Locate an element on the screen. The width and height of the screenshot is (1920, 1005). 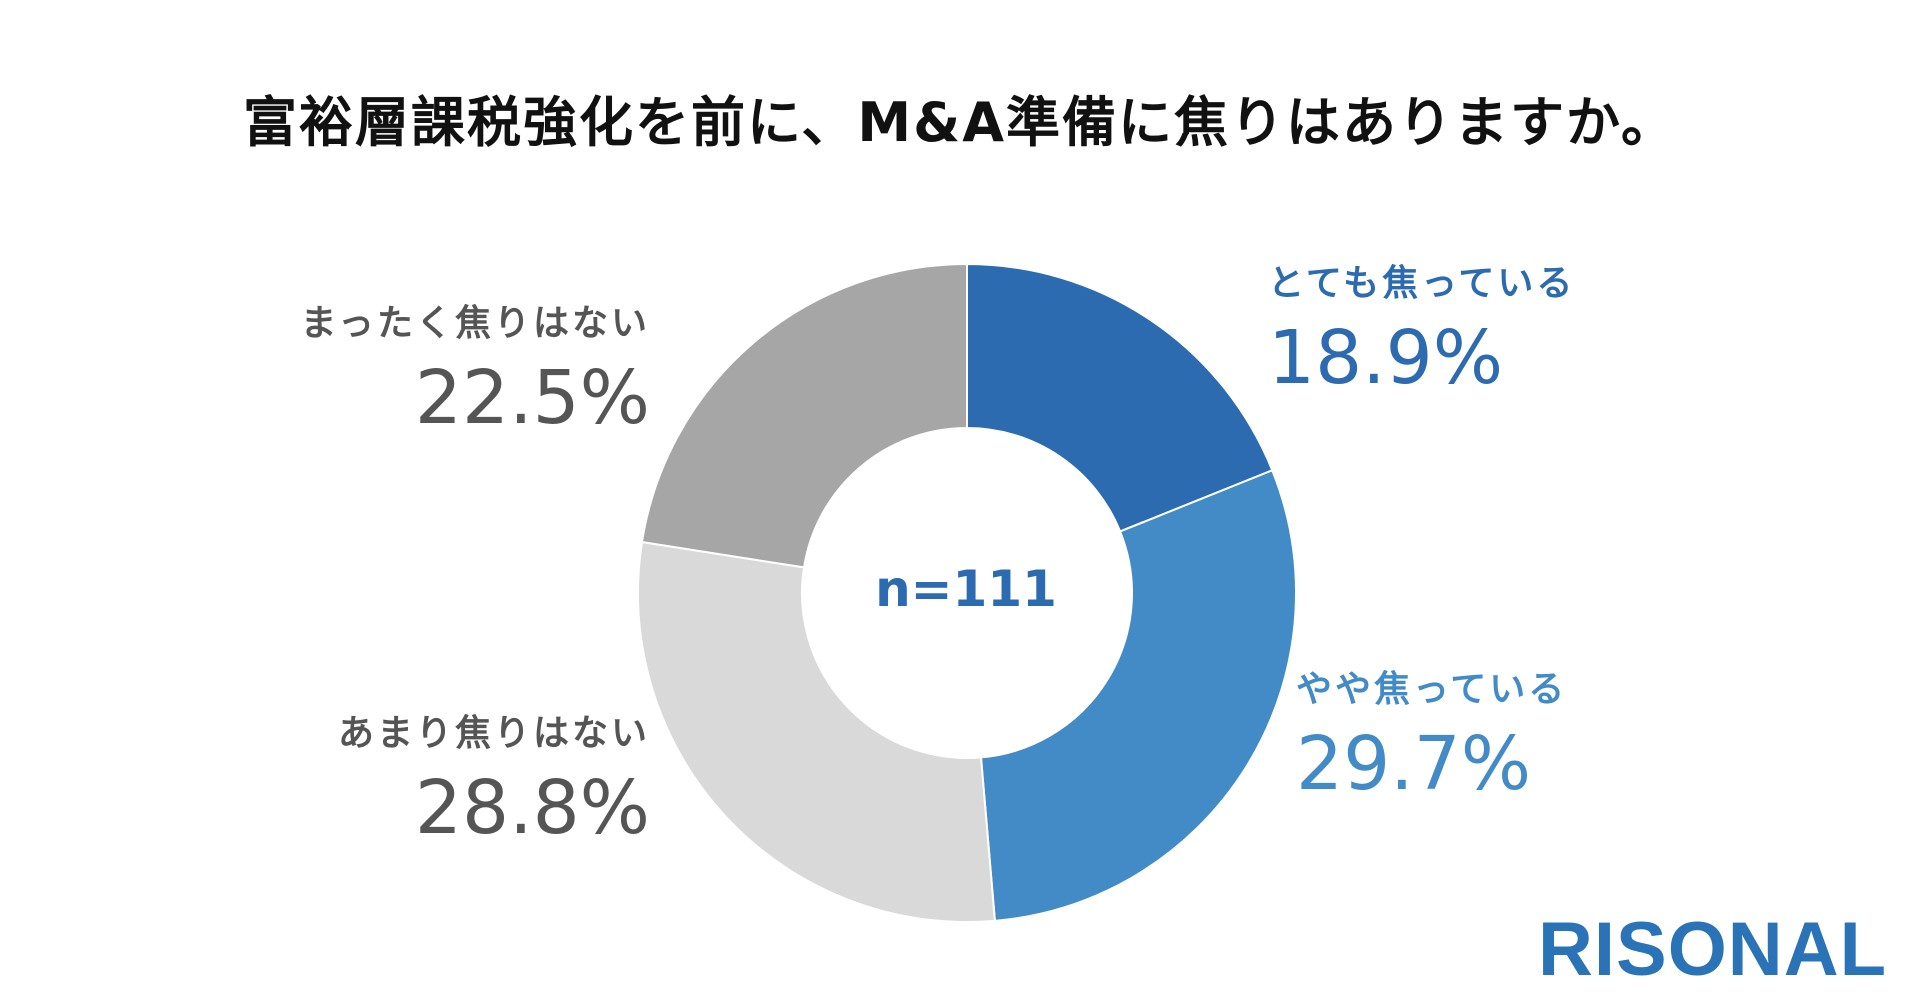
sample-size-label: n=111 is located at coordinates (966, 589).